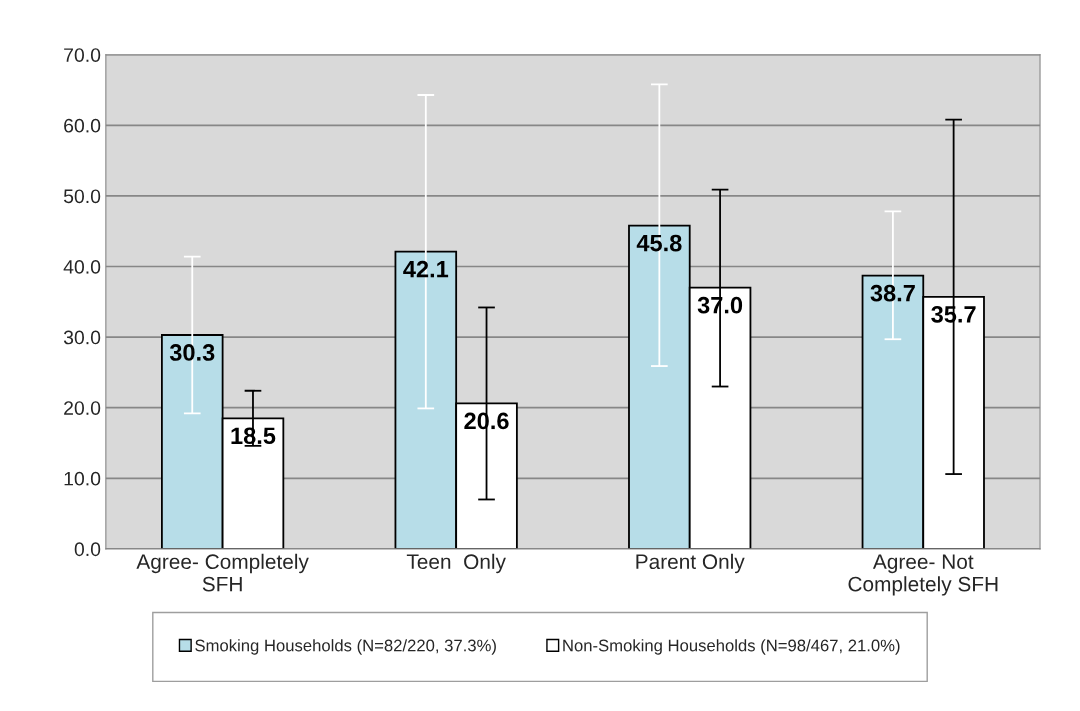  Describe the element at coordinates (892, 293) in the screenshot. I see `data-label: 38.7` at that location.